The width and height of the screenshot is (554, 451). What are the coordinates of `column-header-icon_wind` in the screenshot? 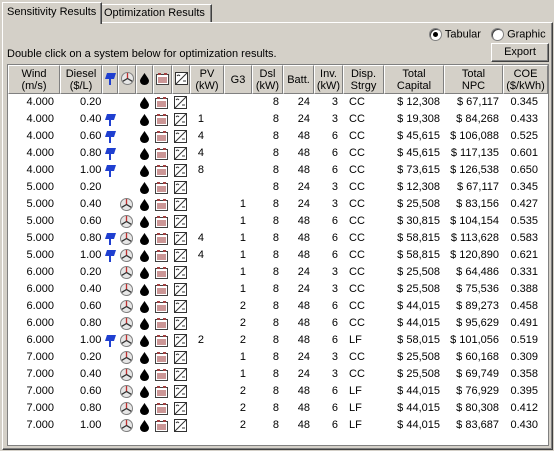 It's located at (127, 79).